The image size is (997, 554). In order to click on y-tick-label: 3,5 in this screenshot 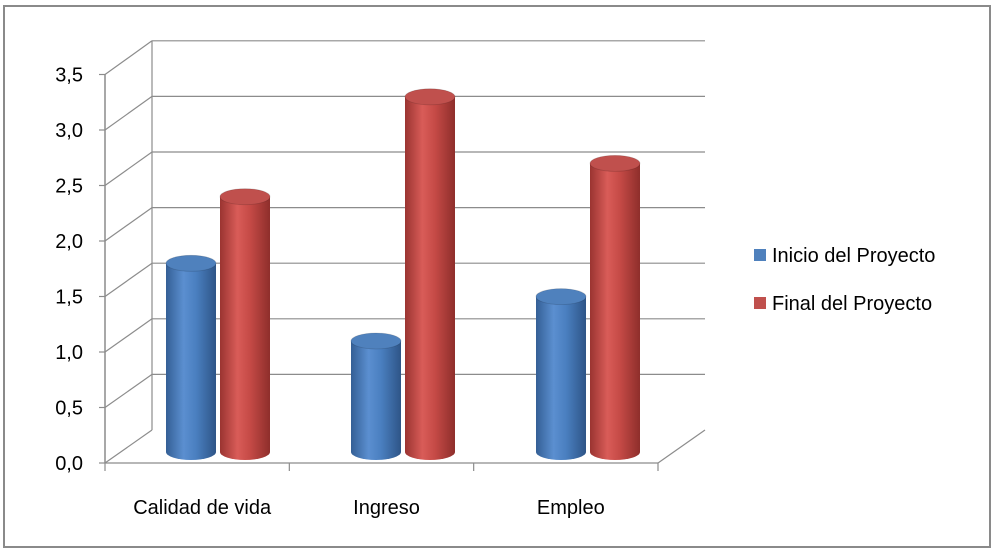, I will do `click(69, 76)`.